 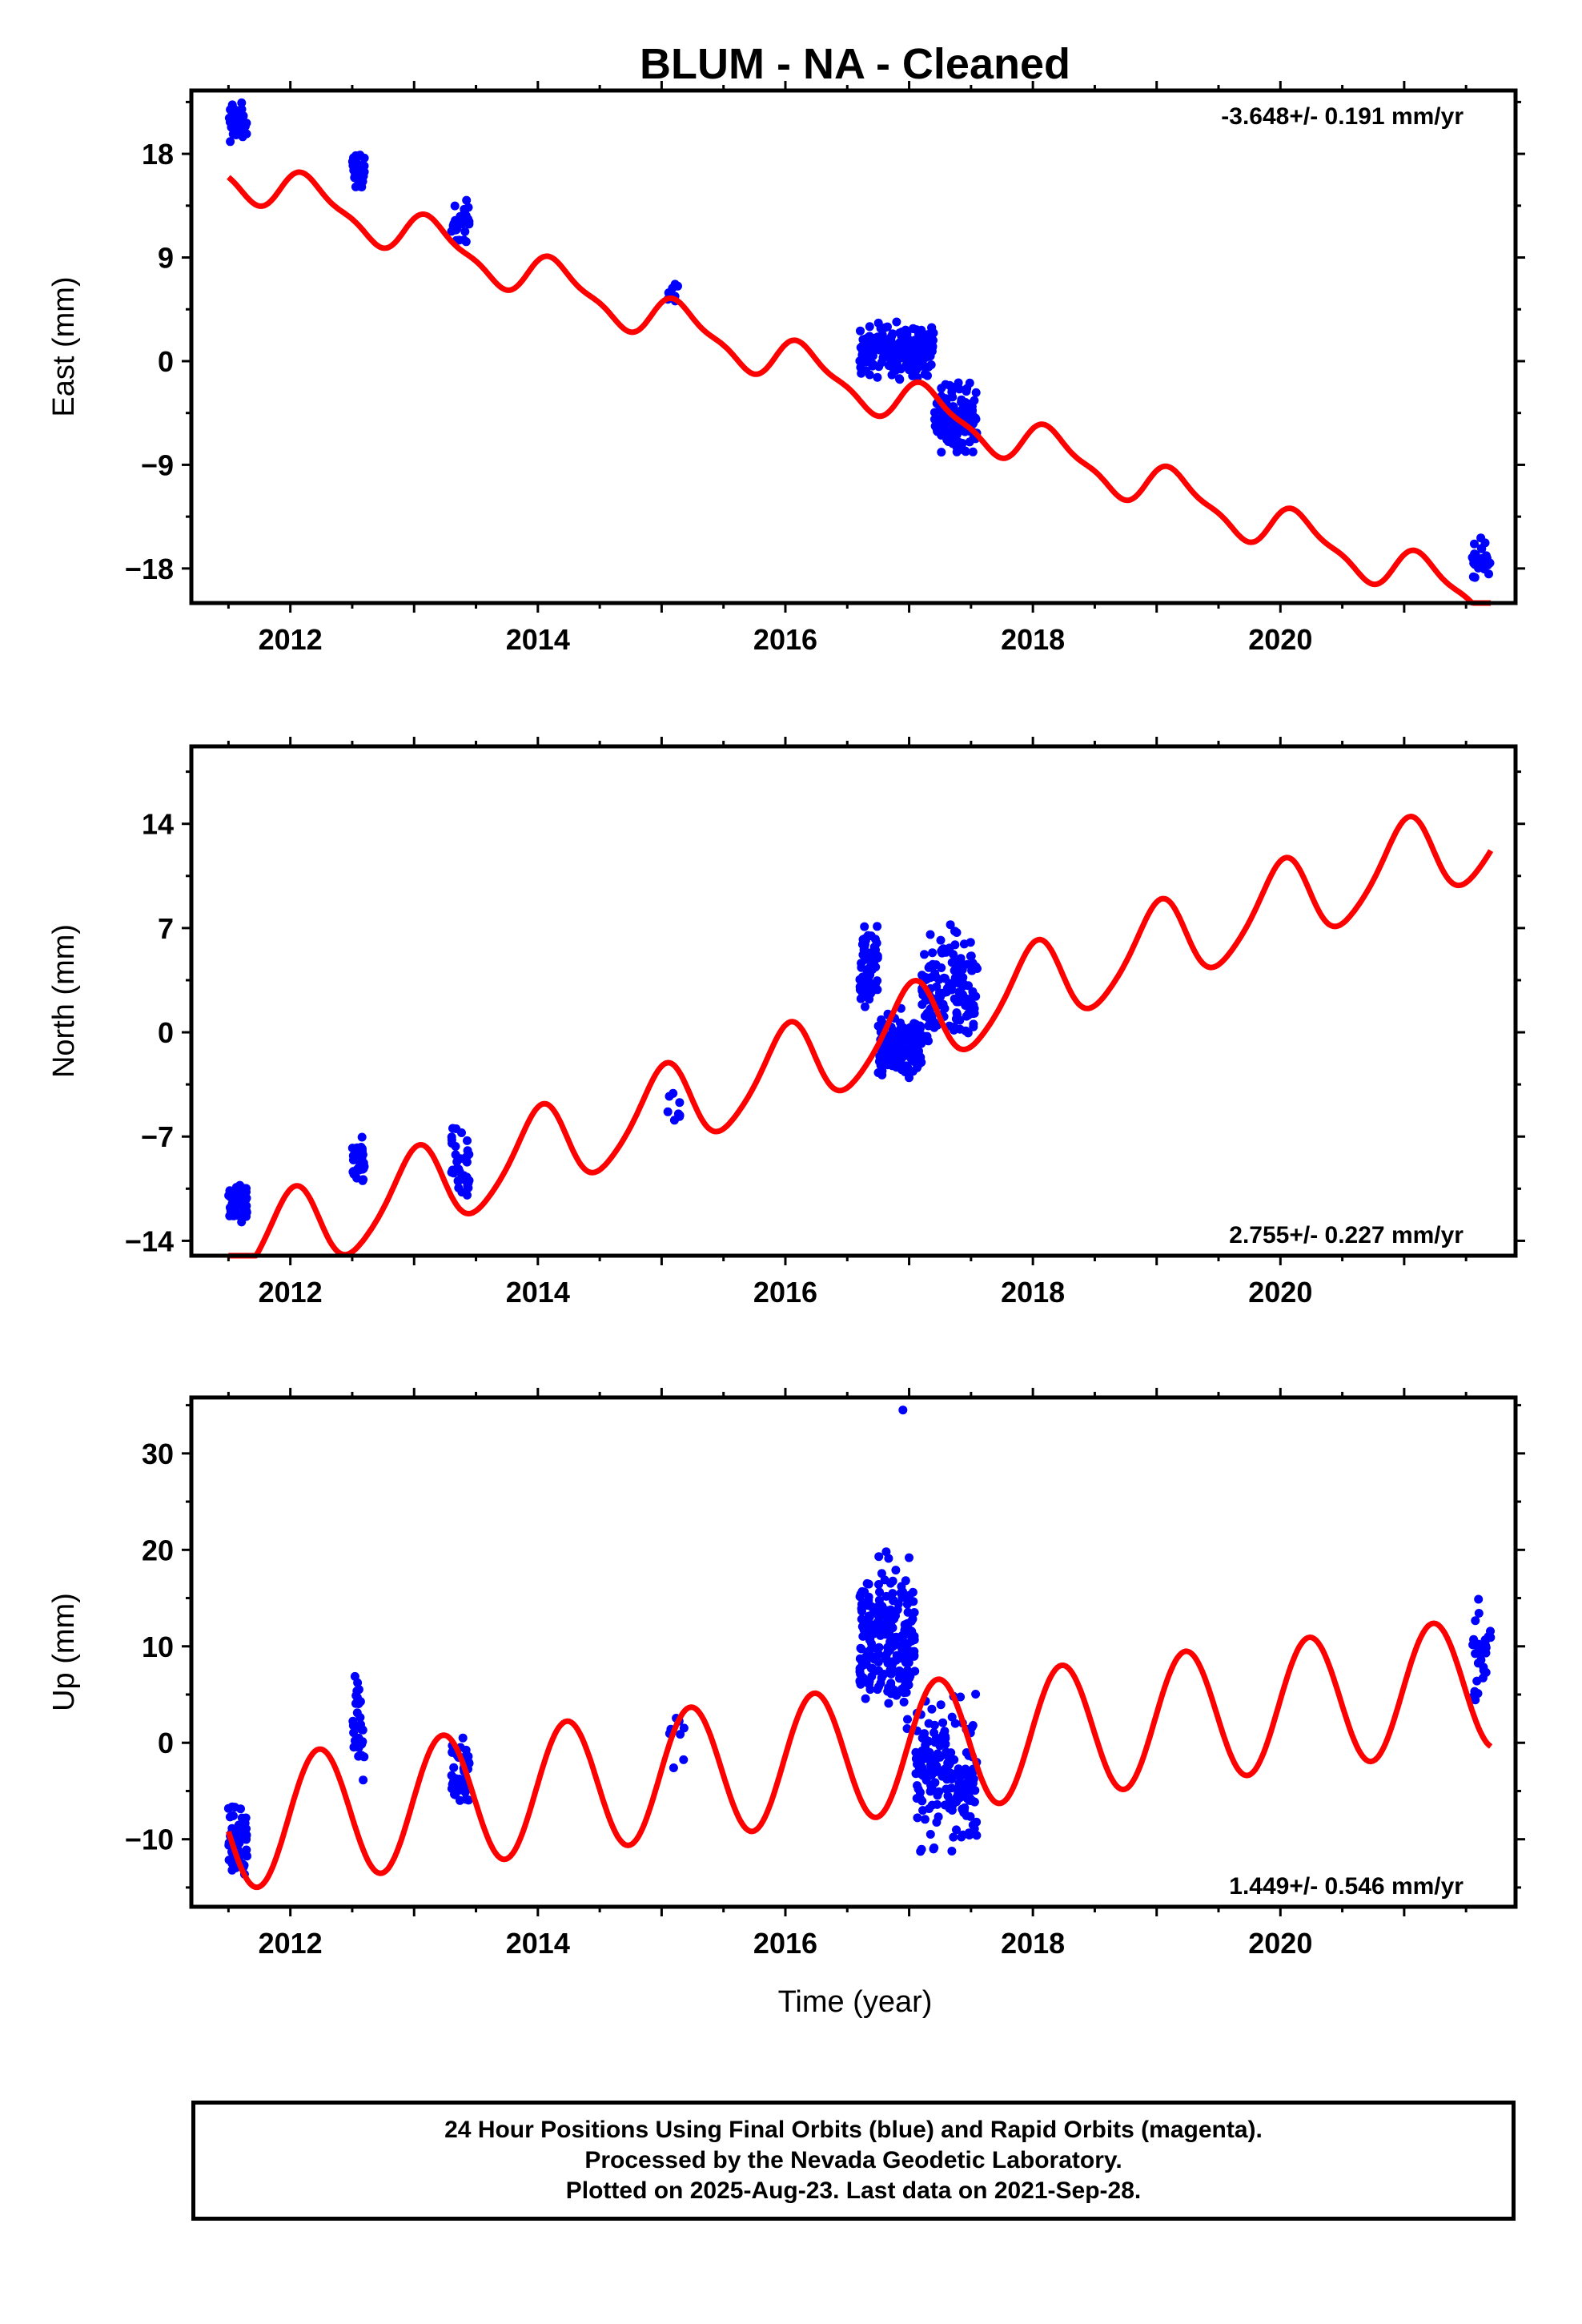 What do you see at coordinates (785, 1943) in the screenshot?
I see `up-x-tick-label: 2016` at bounding box center [785, 1943].